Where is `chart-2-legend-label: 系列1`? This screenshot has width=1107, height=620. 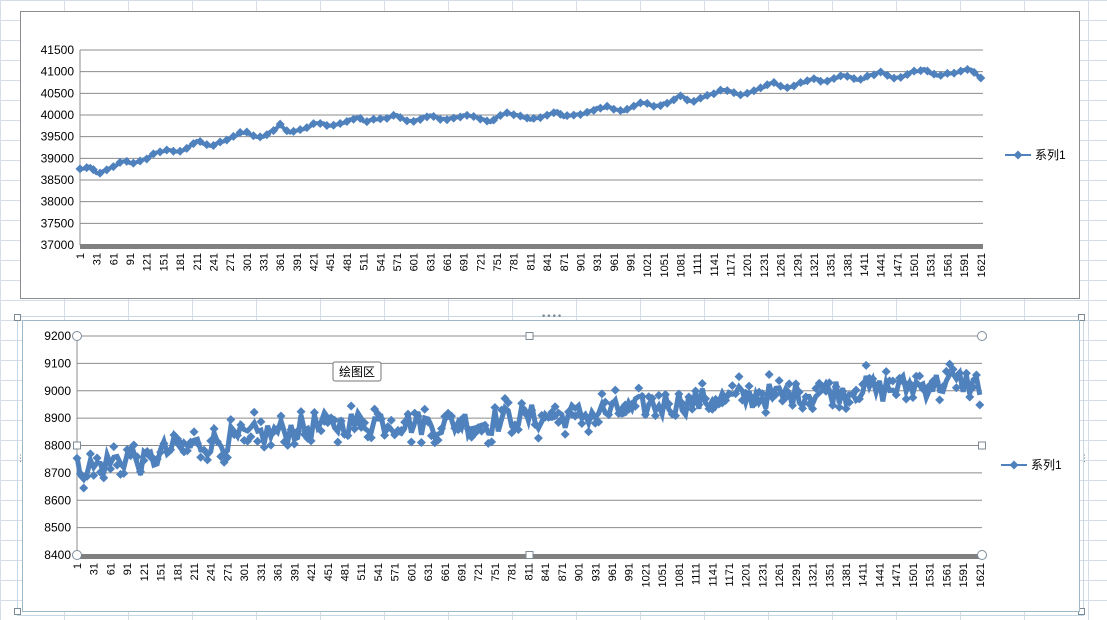 chart-2-legend-label: 系列1 is located at coordinates (1046, 465).